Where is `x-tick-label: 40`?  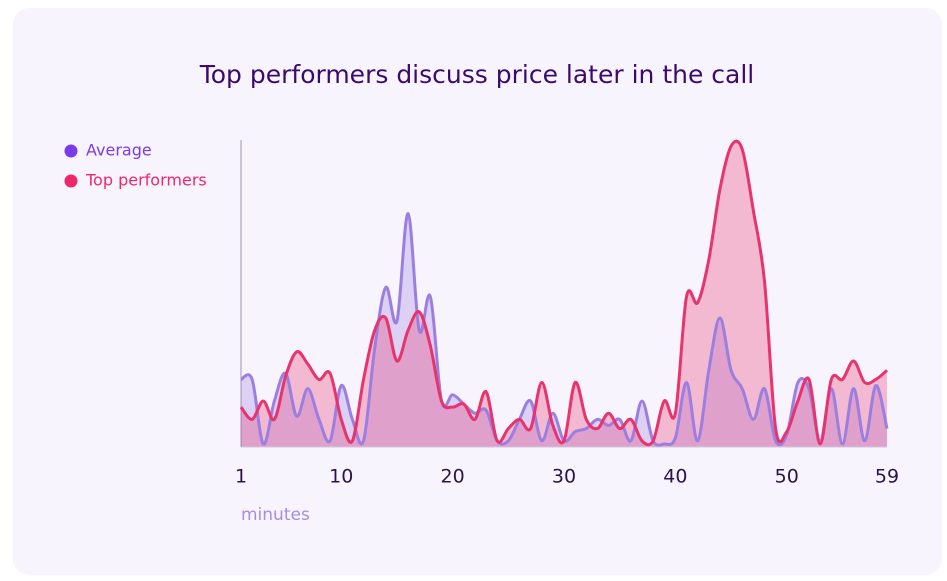 x-tick-label: 40 is located at coordinates (675, 477).